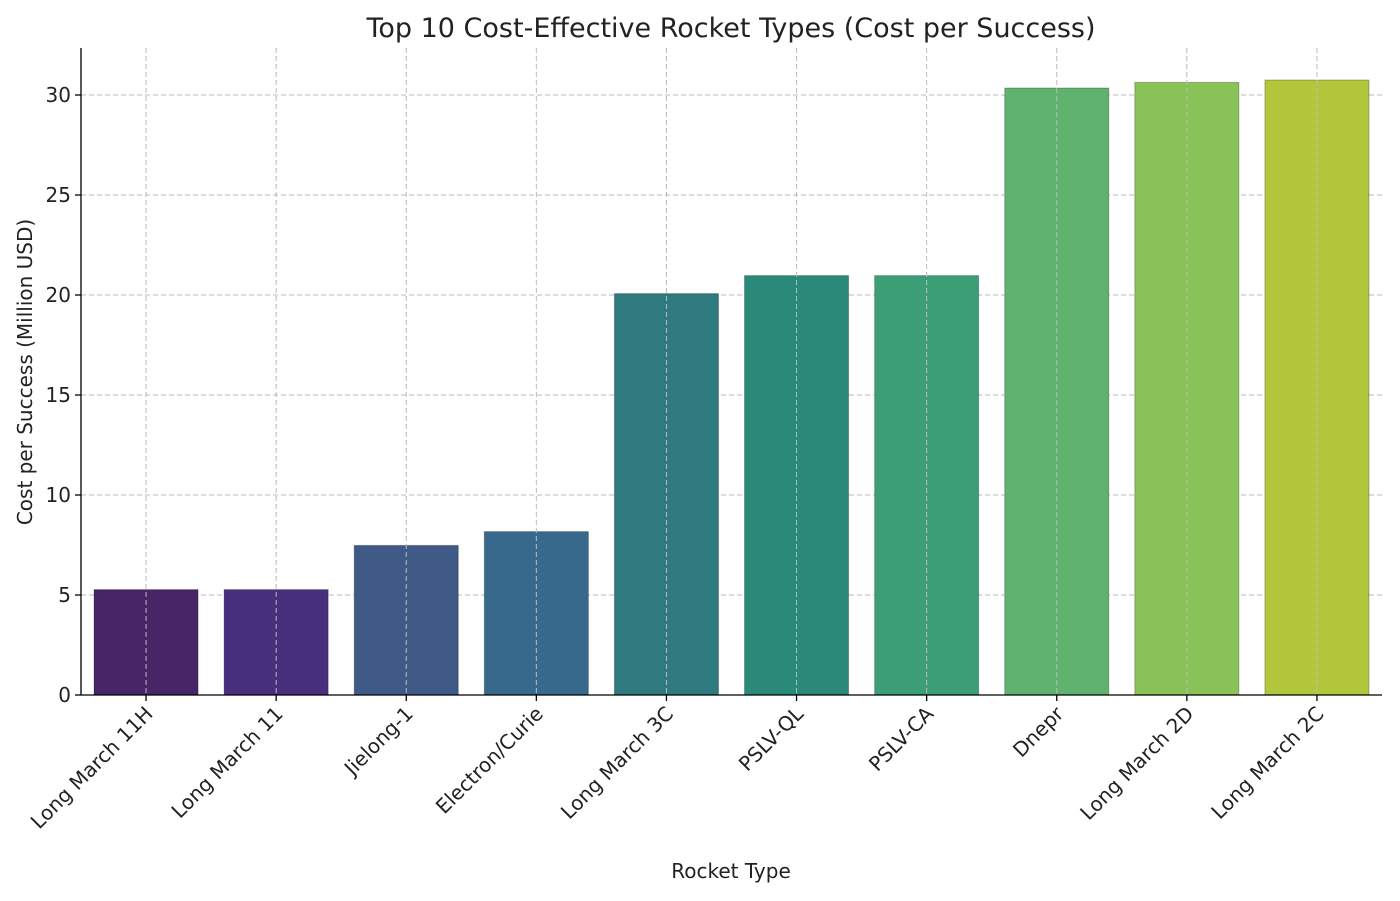 This screenshot has height=901, width=1400. What do you see at coordinates (92, 768) in the screenshot?
I see `x-tick-label: Long March 11H` at bounding box center [92, 768].